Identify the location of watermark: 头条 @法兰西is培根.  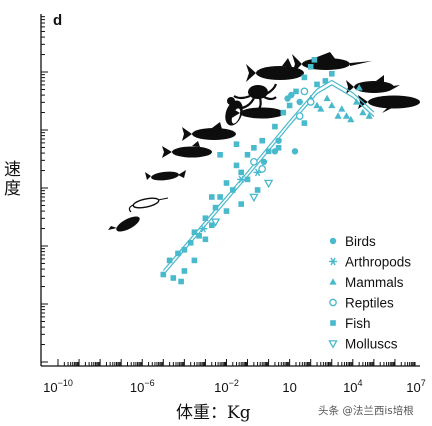
(366, 410).